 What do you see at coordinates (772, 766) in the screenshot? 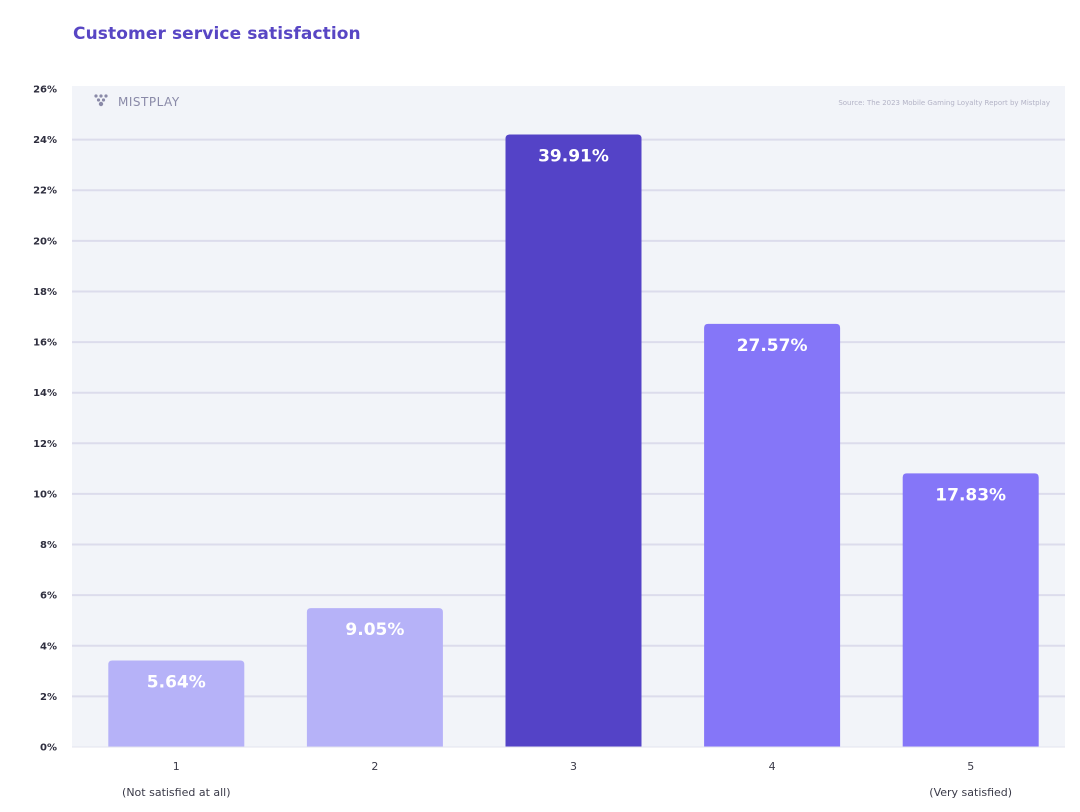
I see `x-tick-label: 4` at bounding box center [772, 766].